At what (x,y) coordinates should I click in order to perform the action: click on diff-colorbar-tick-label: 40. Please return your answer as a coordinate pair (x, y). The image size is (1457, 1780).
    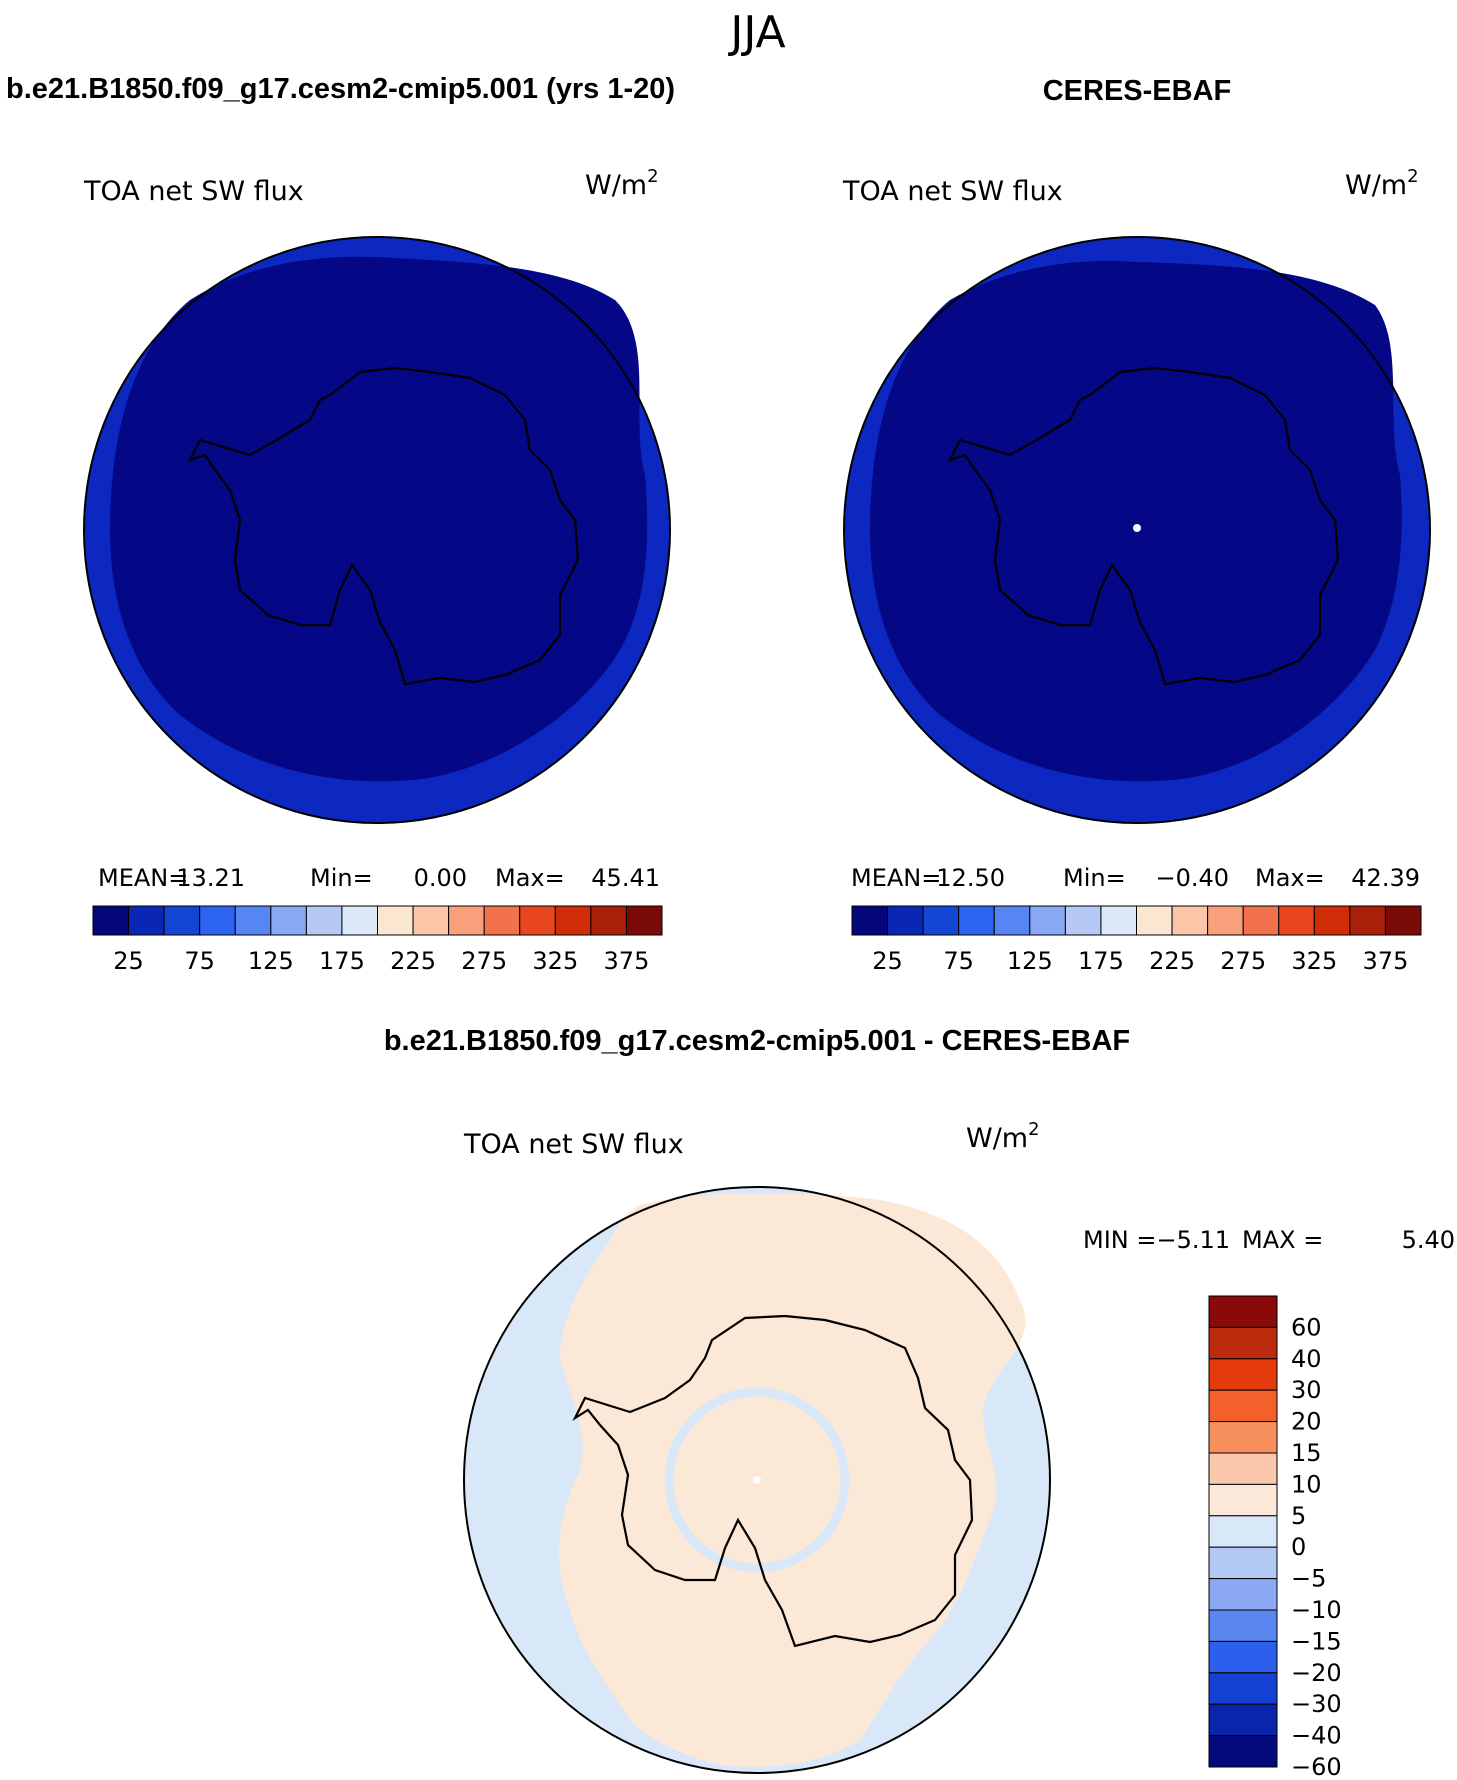
    Looking at the image, I should click on (1306, 1359).